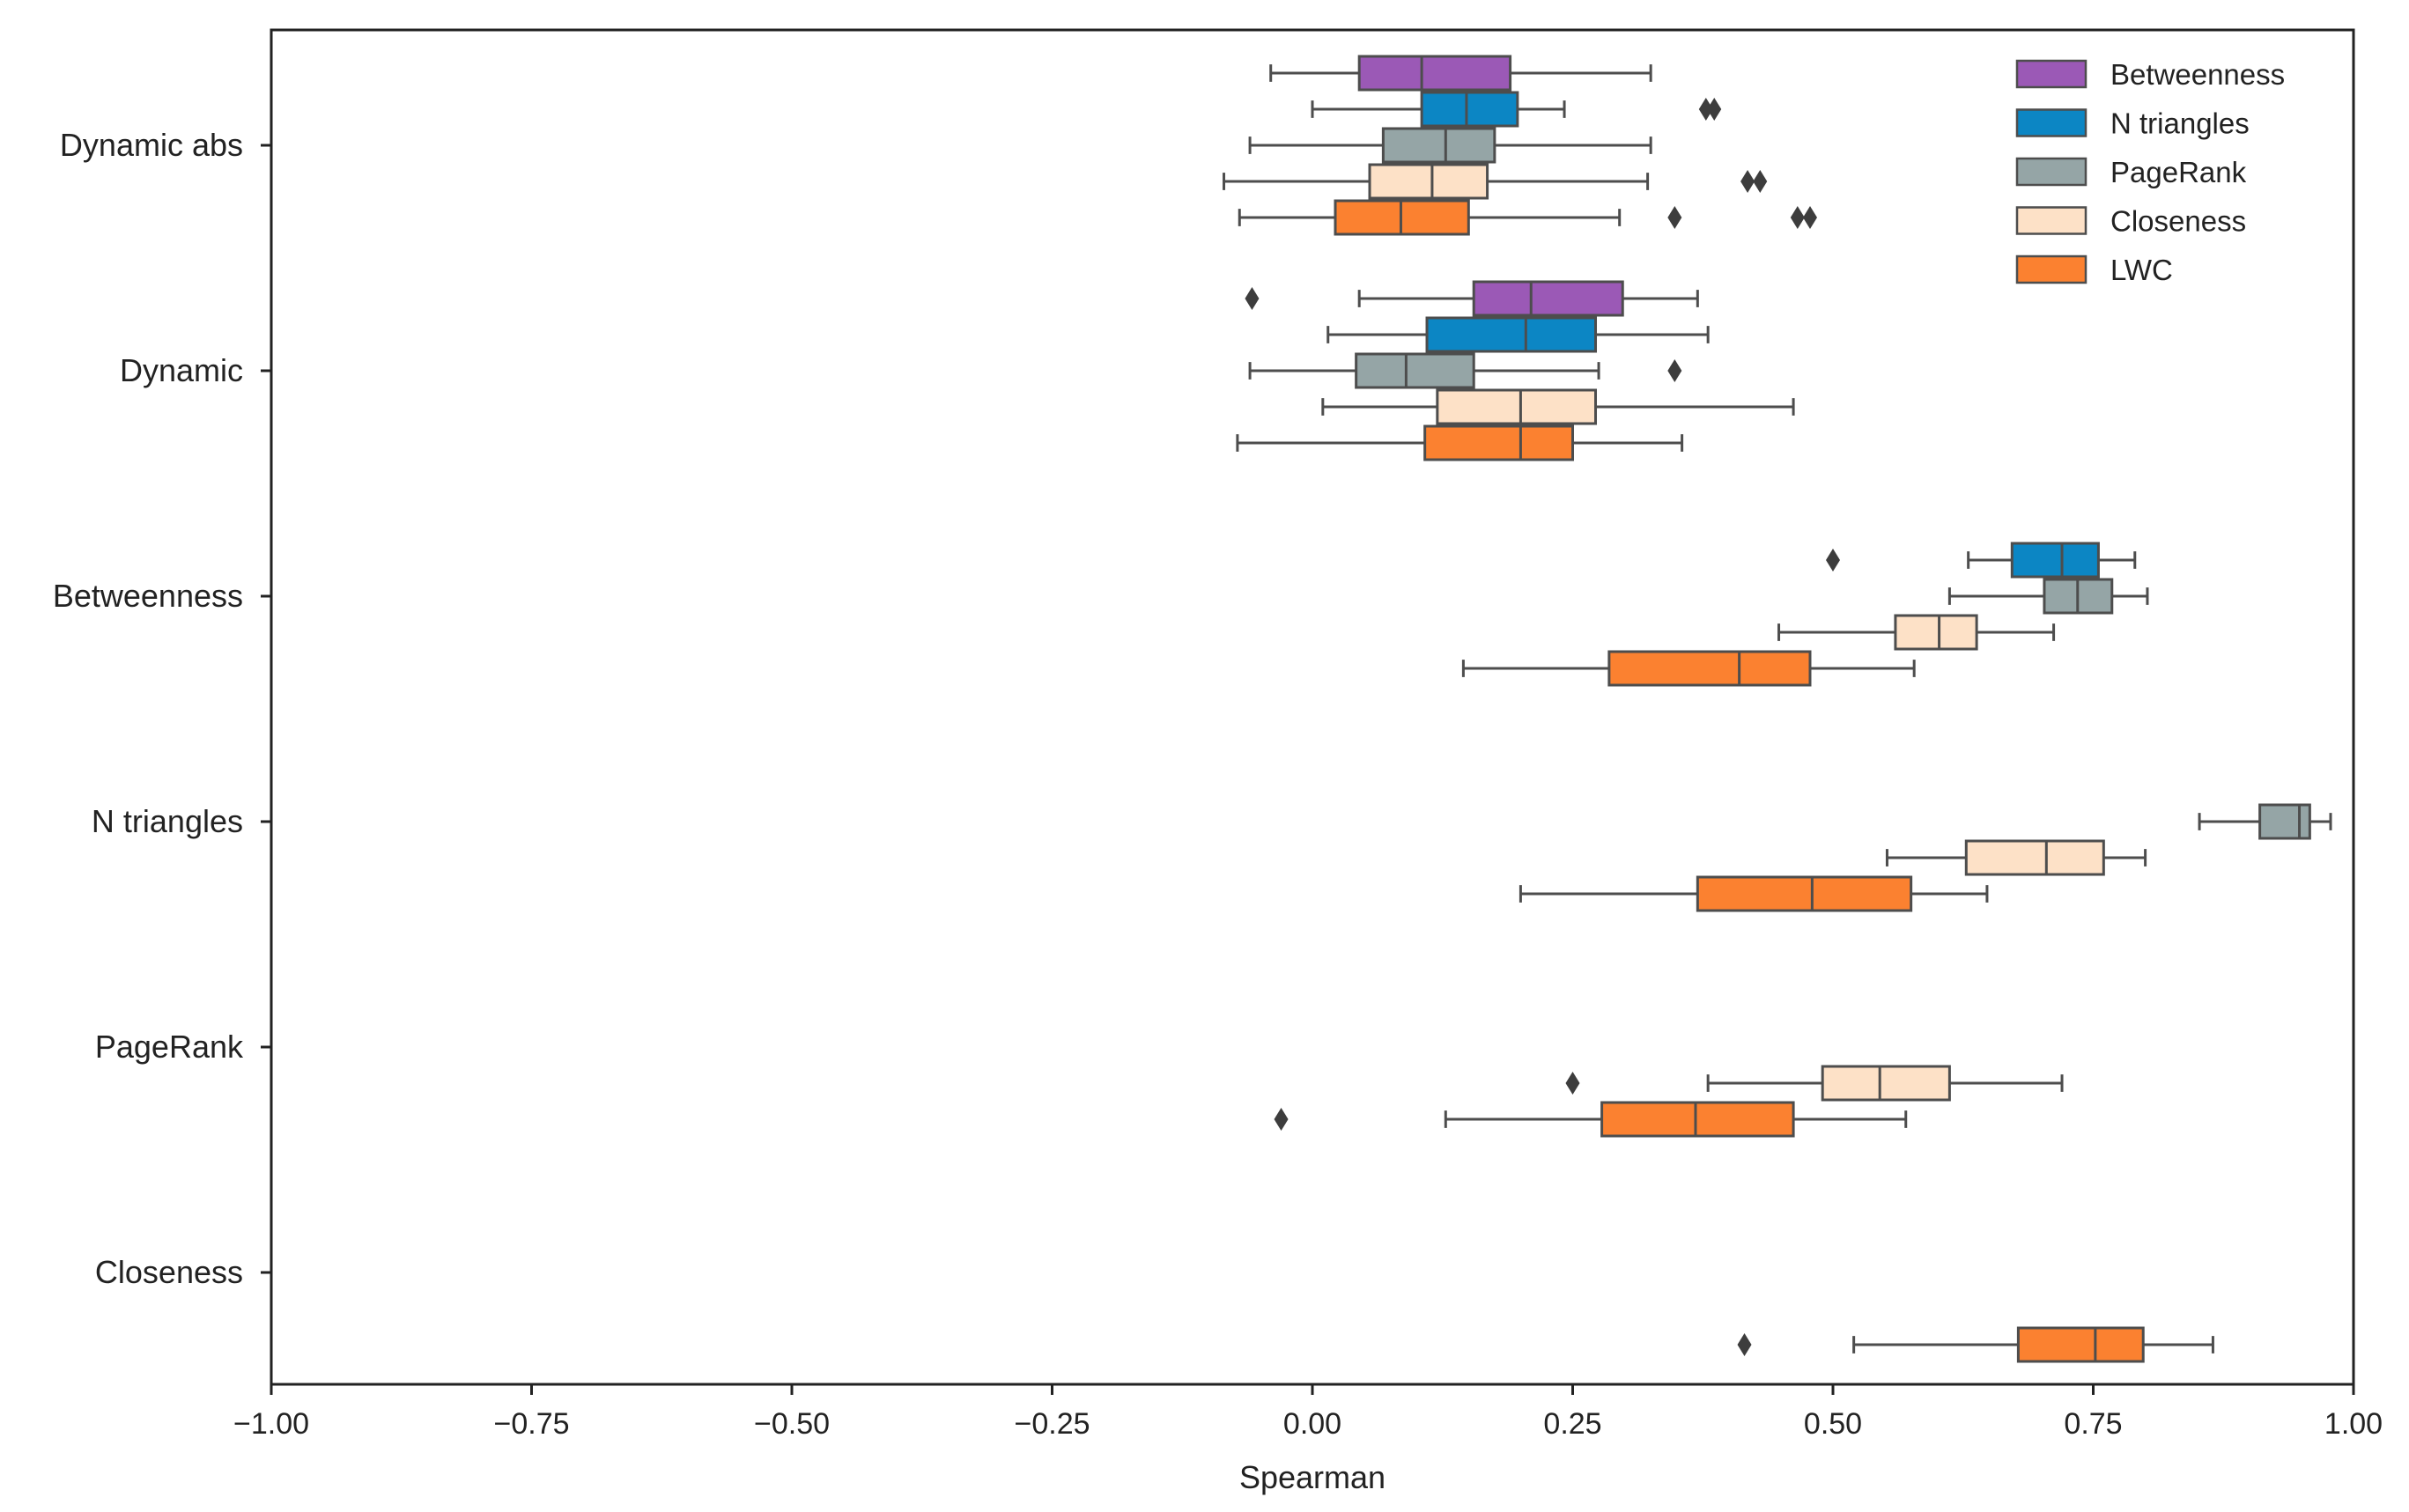 Image resolution: width=2409 pixels, height=1512 pixels. Describe the element at coordinates (167, 821) in the screenshot. I see `category-label-n-triangles: N triangles` at that location.